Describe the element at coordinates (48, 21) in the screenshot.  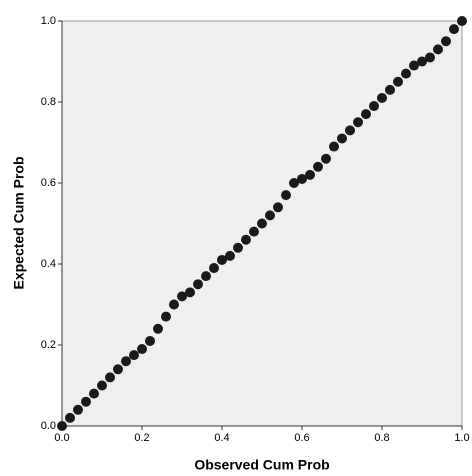
I see `y-tick-label: 1.0` at that location.